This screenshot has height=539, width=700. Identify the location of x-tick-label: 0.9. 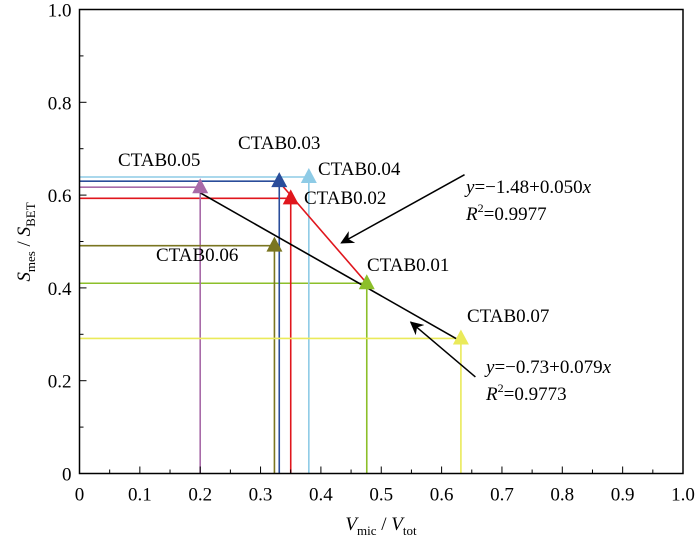
(623, 495).